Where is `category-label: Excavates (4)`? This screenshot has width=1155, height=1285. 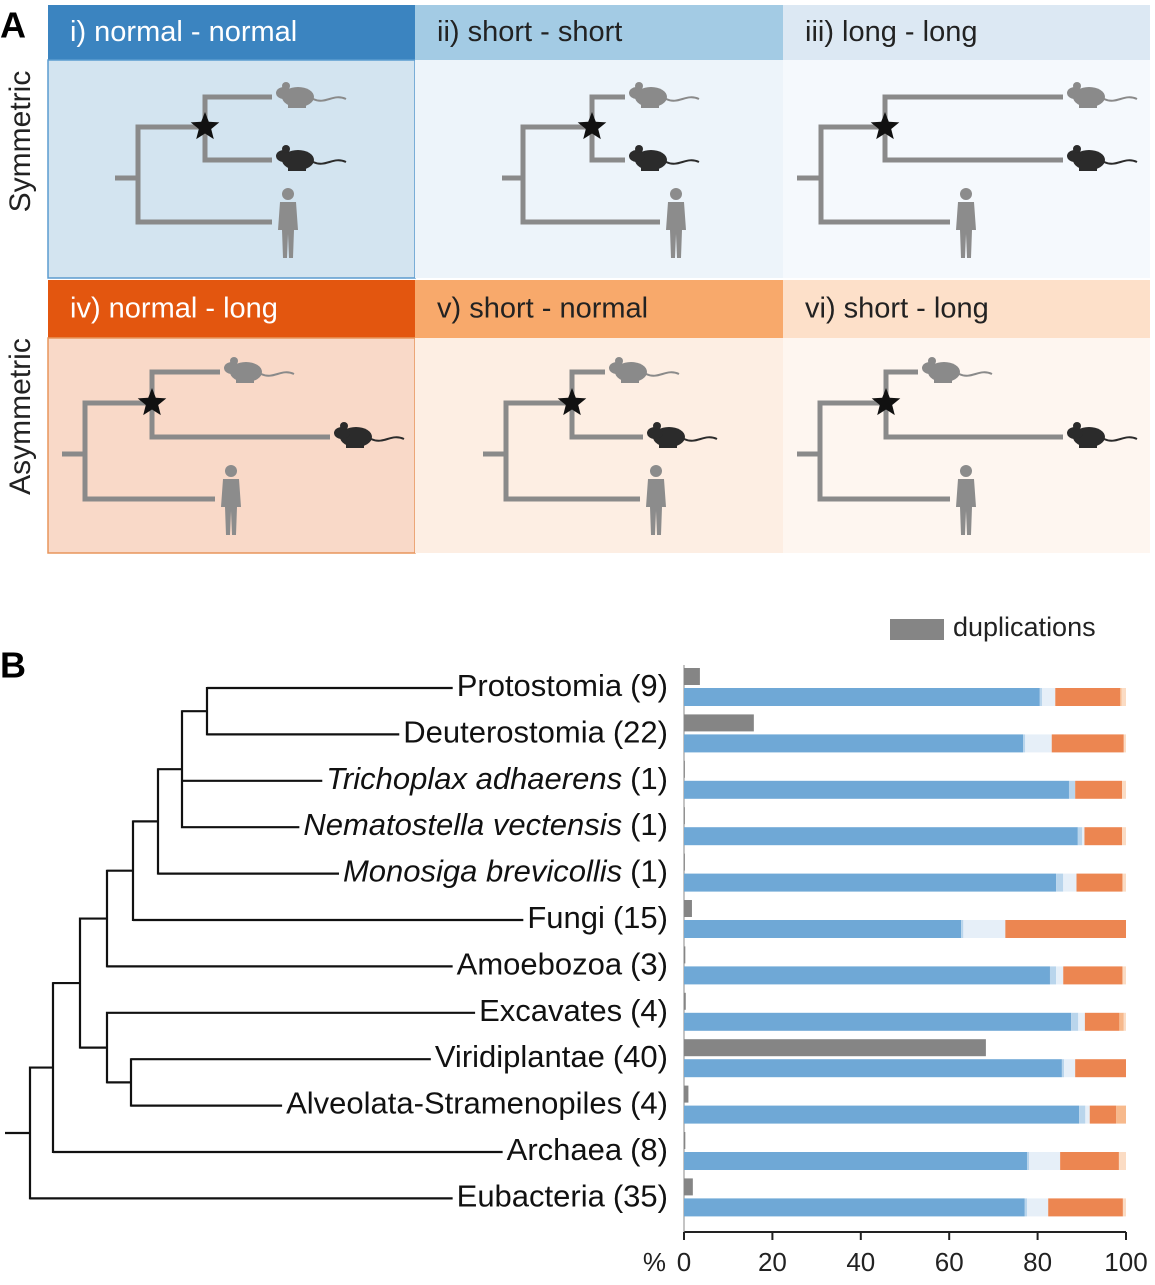
category-label: Excavates (4) is located at coordinates (573, 1010).